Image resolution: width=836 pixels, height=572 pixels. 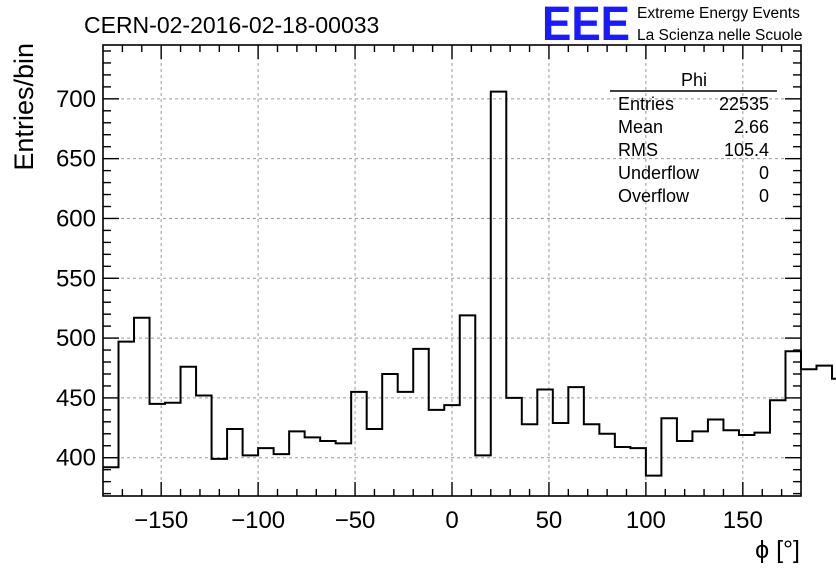 I want to click on stats-label: Entries, so click(x=646, y=104).